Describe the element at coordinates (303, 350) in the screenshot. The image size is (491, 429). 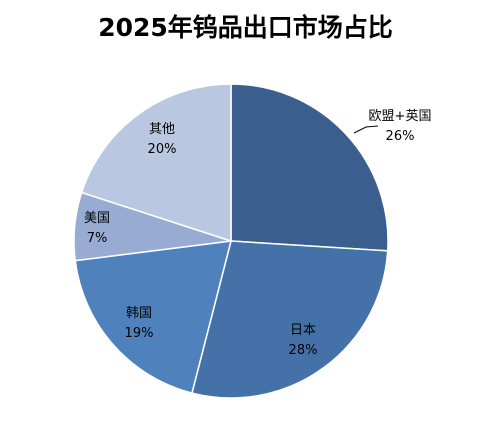
I see `slice-percent-label: 28%` at that location.